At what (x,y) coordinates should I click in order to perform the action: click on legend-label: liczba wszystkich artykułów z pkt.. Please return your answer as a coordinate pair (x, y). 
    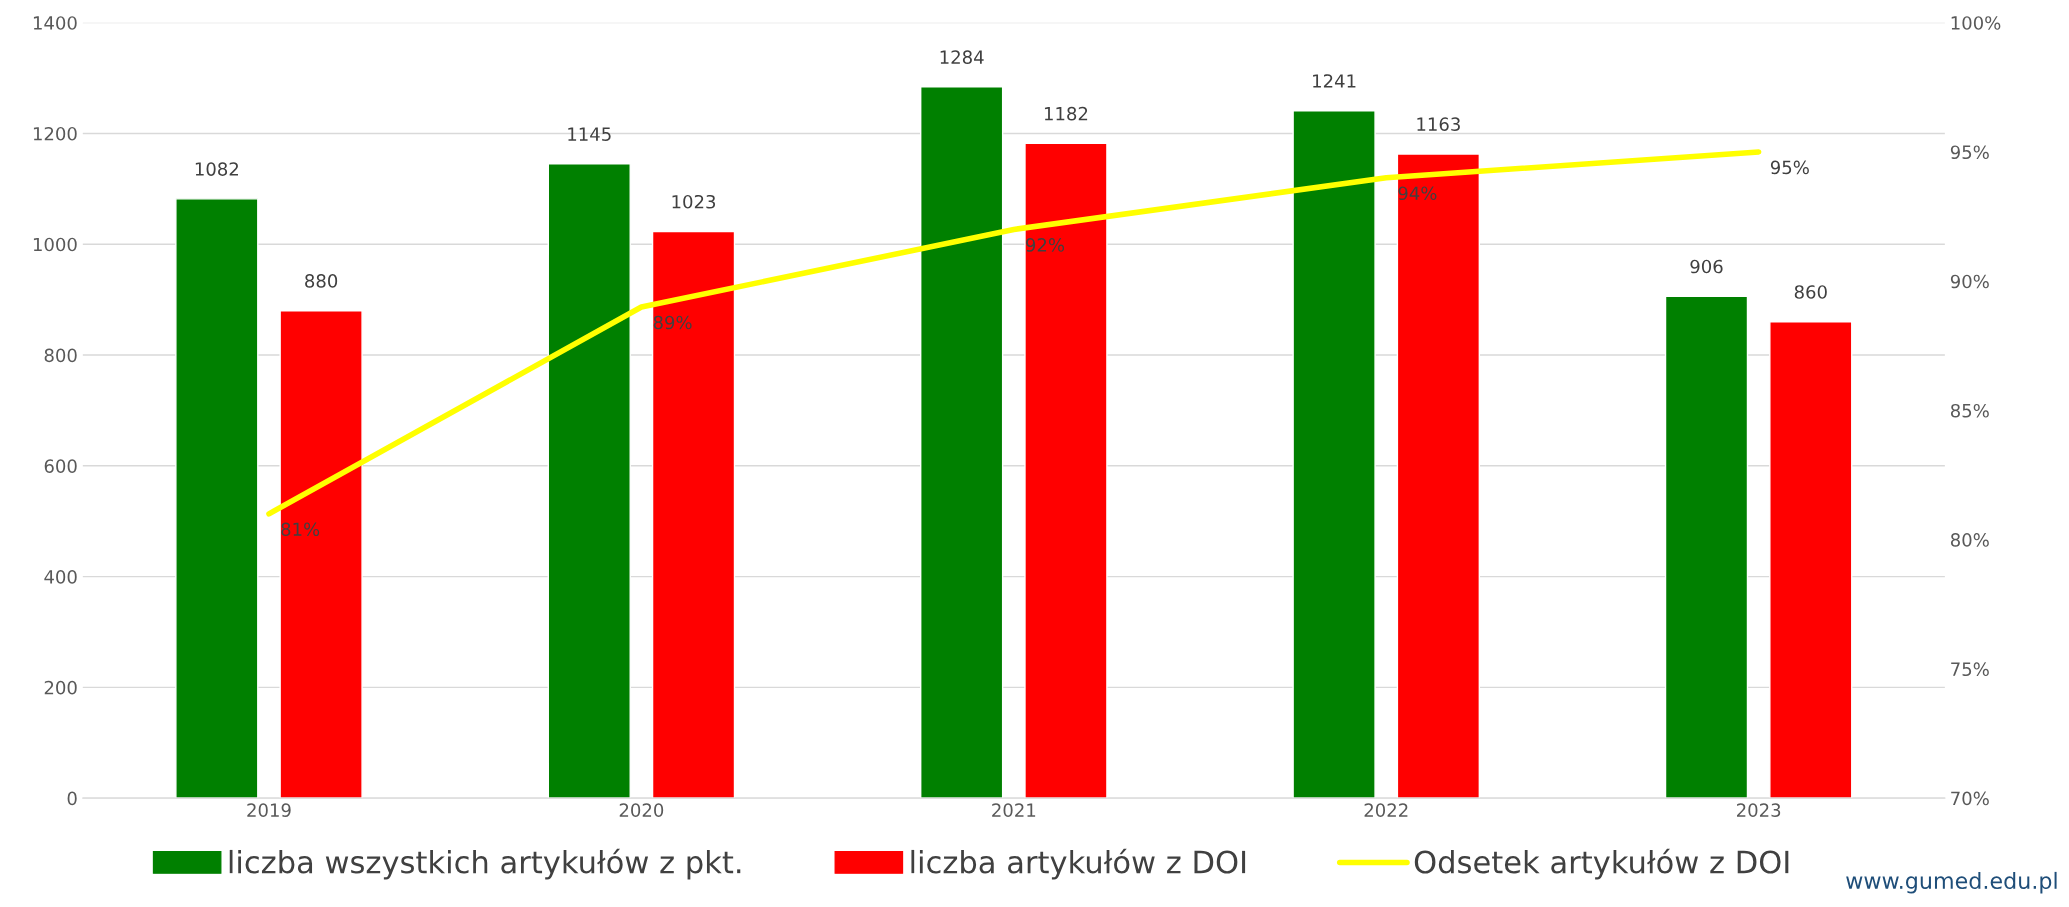
    Looking at the image, I should click on (485, 864).